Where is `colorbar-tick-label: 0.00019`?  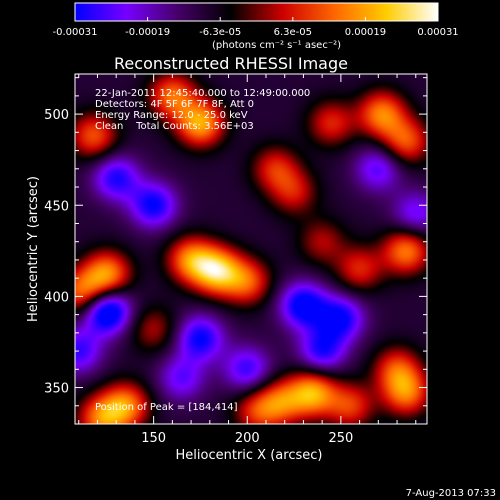
colorbar-tick-label: 0.00019 is located at coordinates (365, 32).